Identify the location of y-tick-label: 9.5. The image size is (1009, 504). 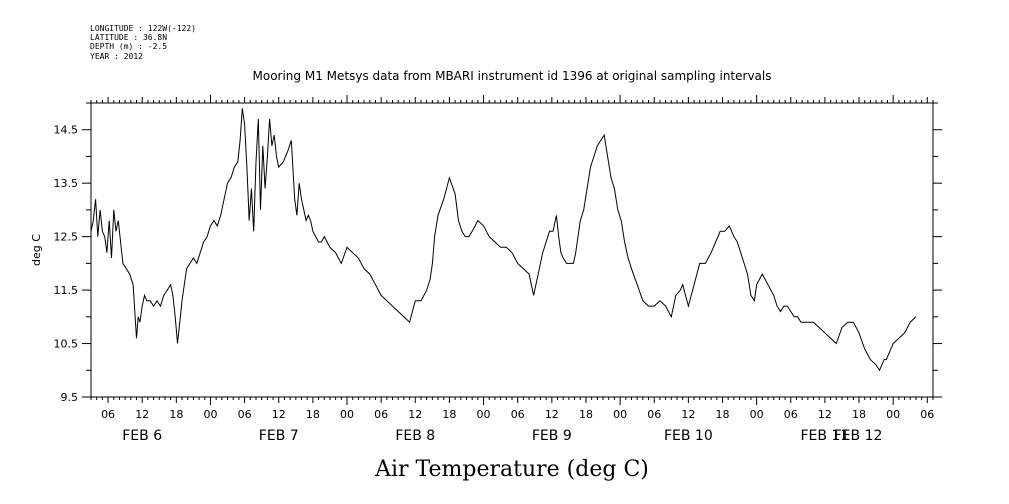
(70, 397).